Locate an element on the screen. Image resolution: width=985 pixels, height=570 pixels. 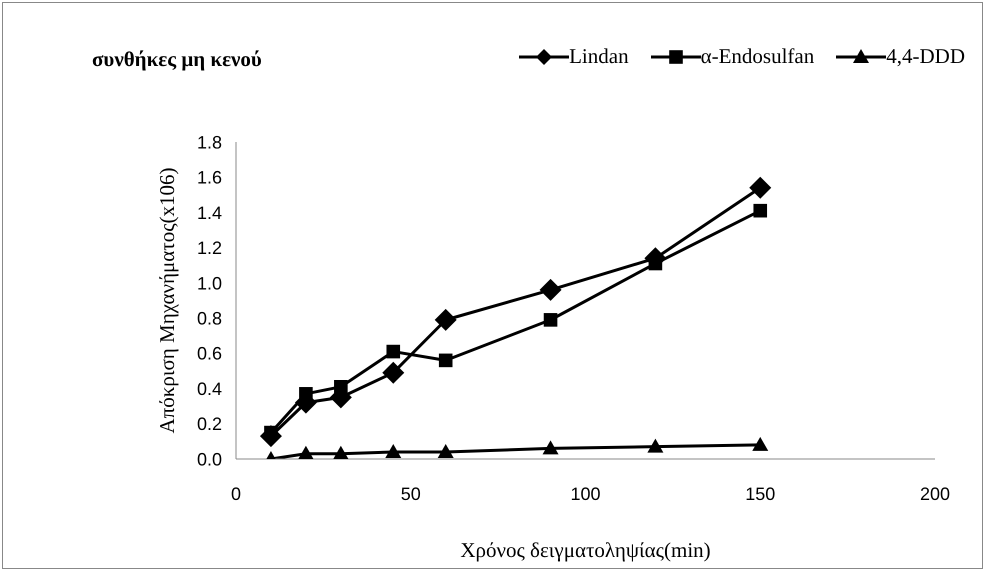
x-tick-label: 50 is located at coordinates (410, 494).